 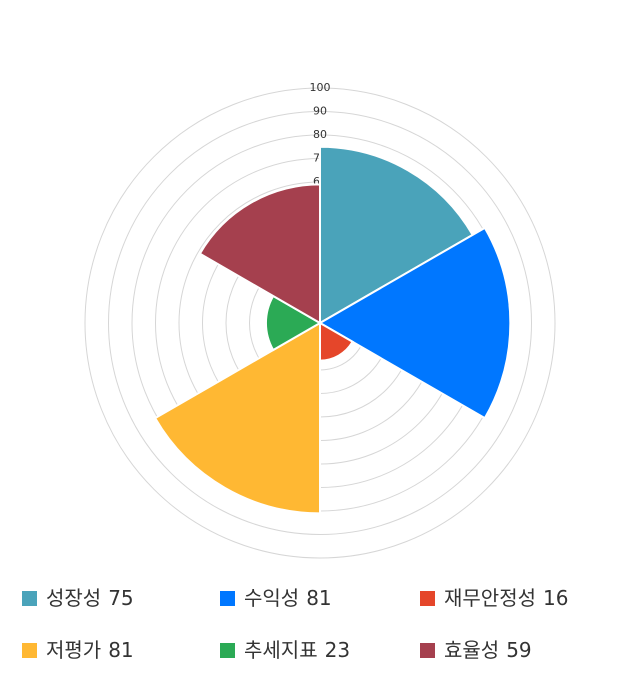 What do you see at coordinates (337, 650) in the screenshot?
I see `legend-value: 23` at bounding box center [337, 650].